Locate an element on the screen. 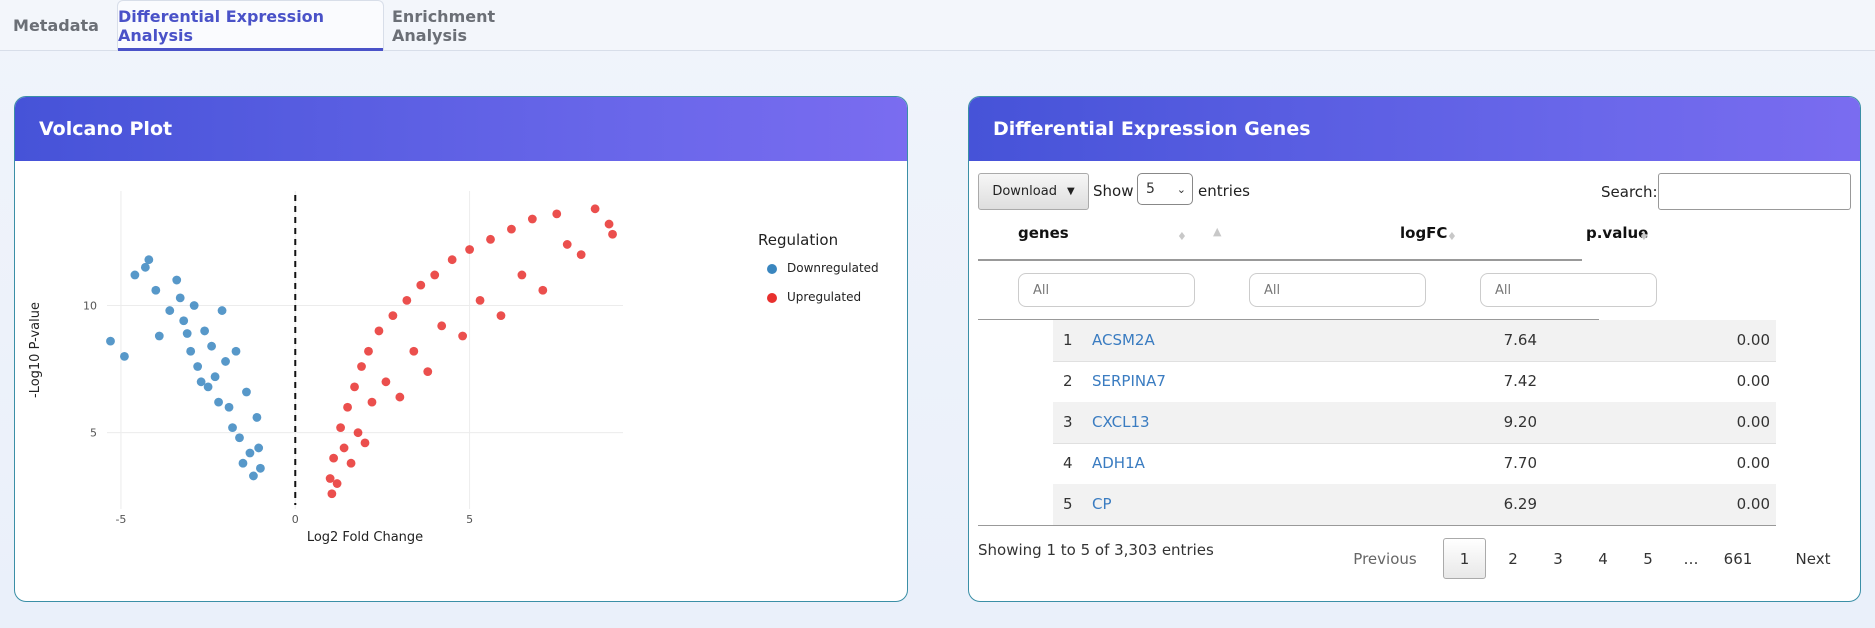 The image size is (1875, 628). header-divider is located at coordinates (1280, 260).